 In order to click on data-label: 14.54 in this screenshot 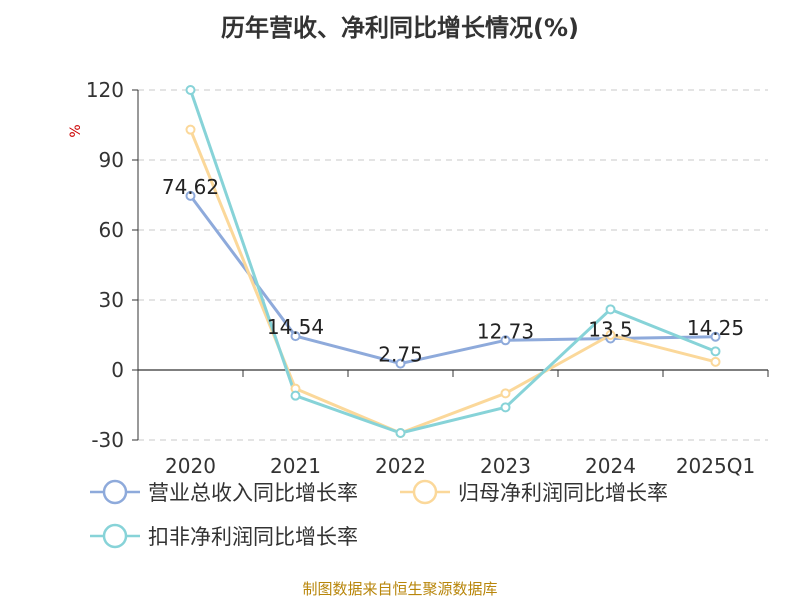, I will do `click(295, 327)`.